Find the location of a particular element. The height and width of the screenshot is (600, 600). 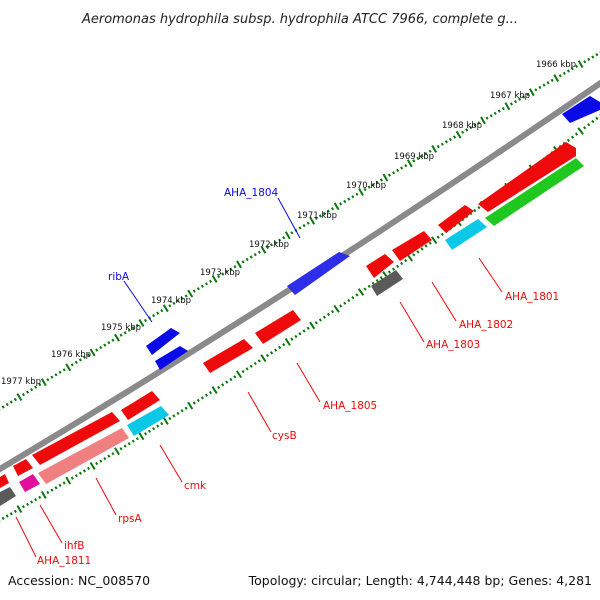

gene-feature-aha-1802-b is located at coordinates (466, 234).